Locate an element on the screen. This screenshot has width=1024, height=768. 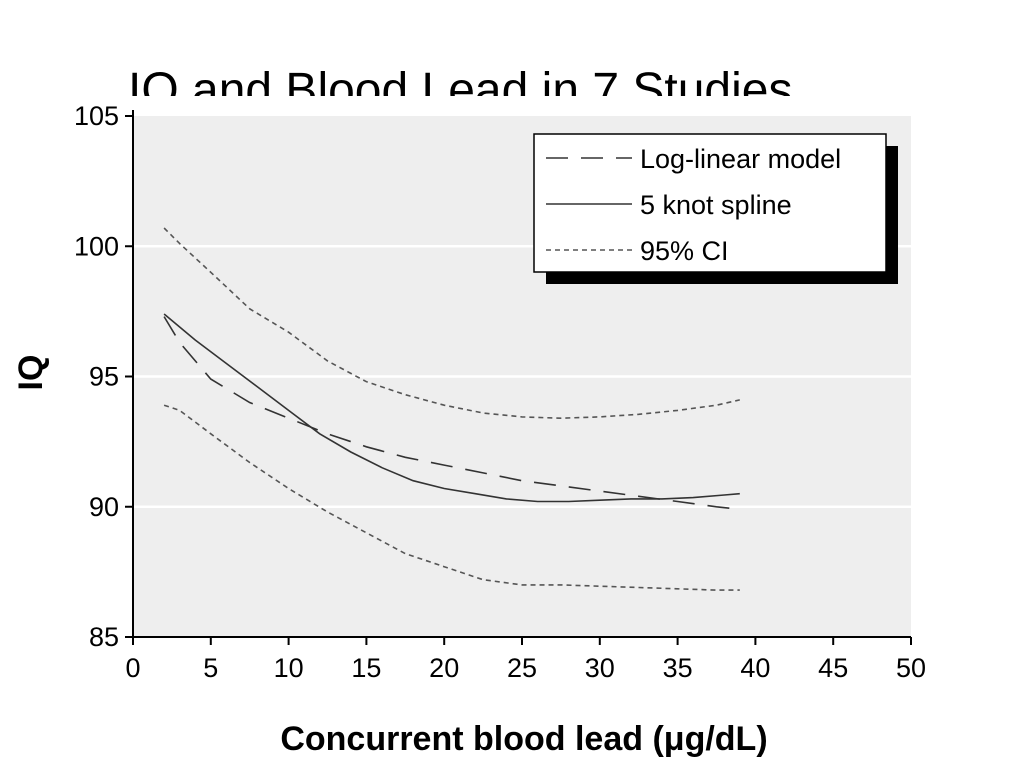
x-tick-label: 0 is located at coordinates (132, 668).